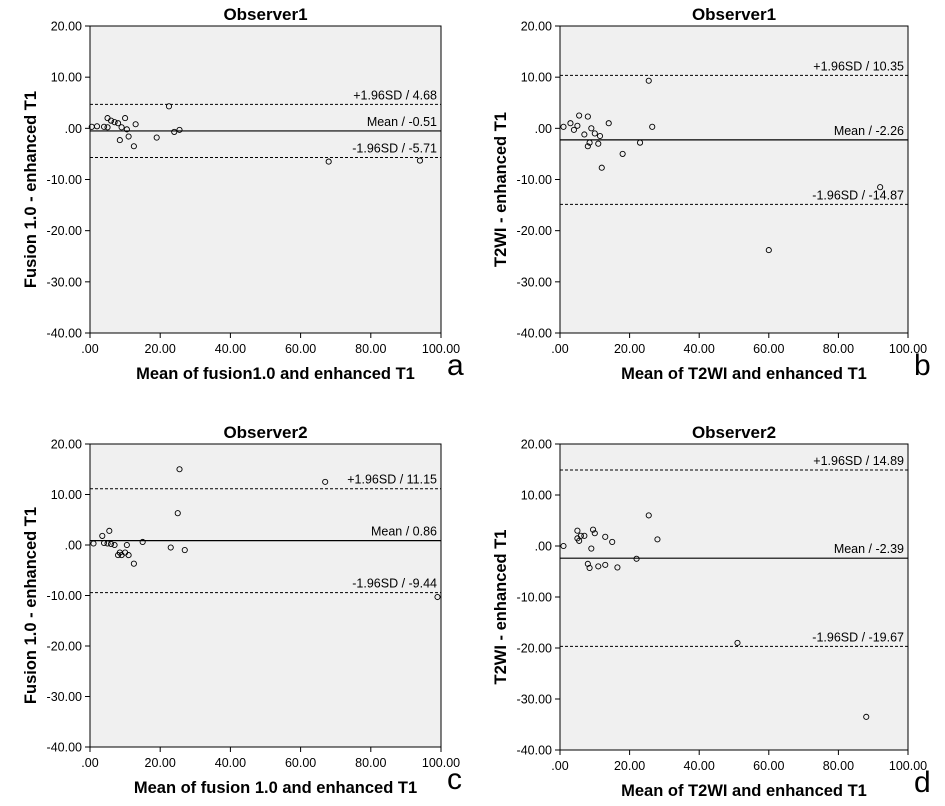 This screenshot has height=806, width=945. What do you see at coordinates (869, 549) in the screenshot?
I see `mean-line-label: Mean / -2.39` at bounding box center [869, 549].